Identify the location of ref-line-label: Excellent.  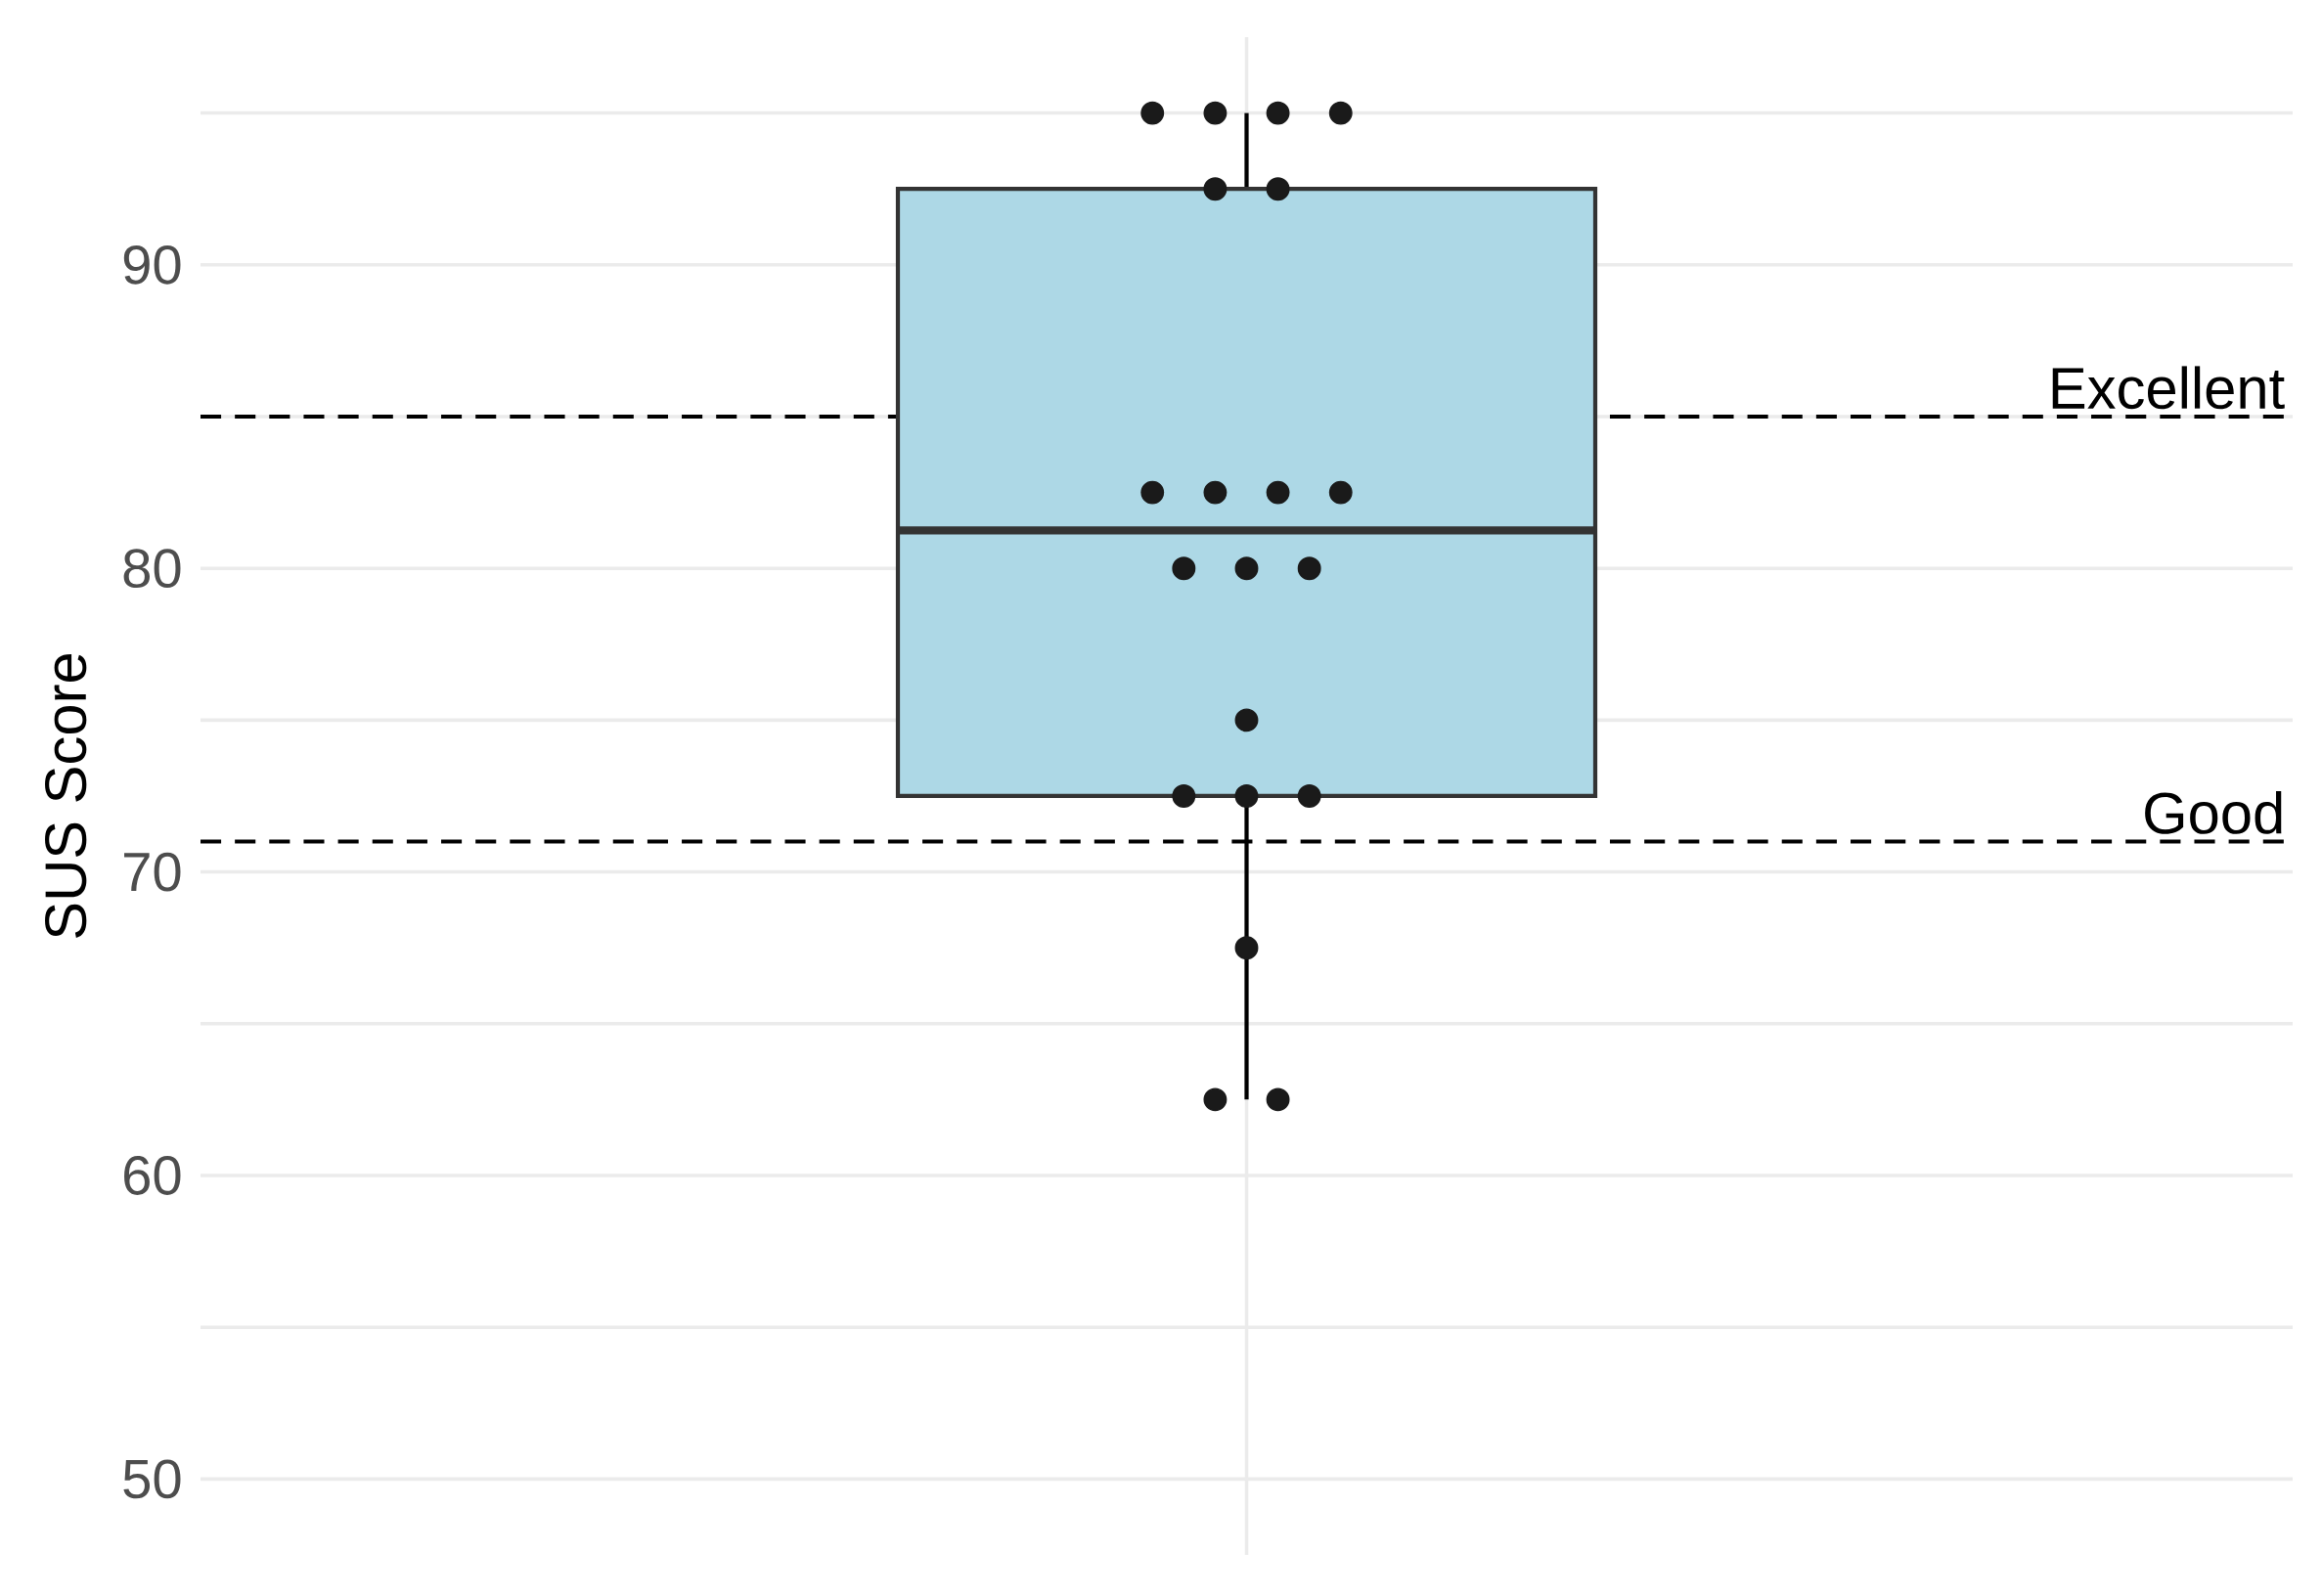
(2169, 388).